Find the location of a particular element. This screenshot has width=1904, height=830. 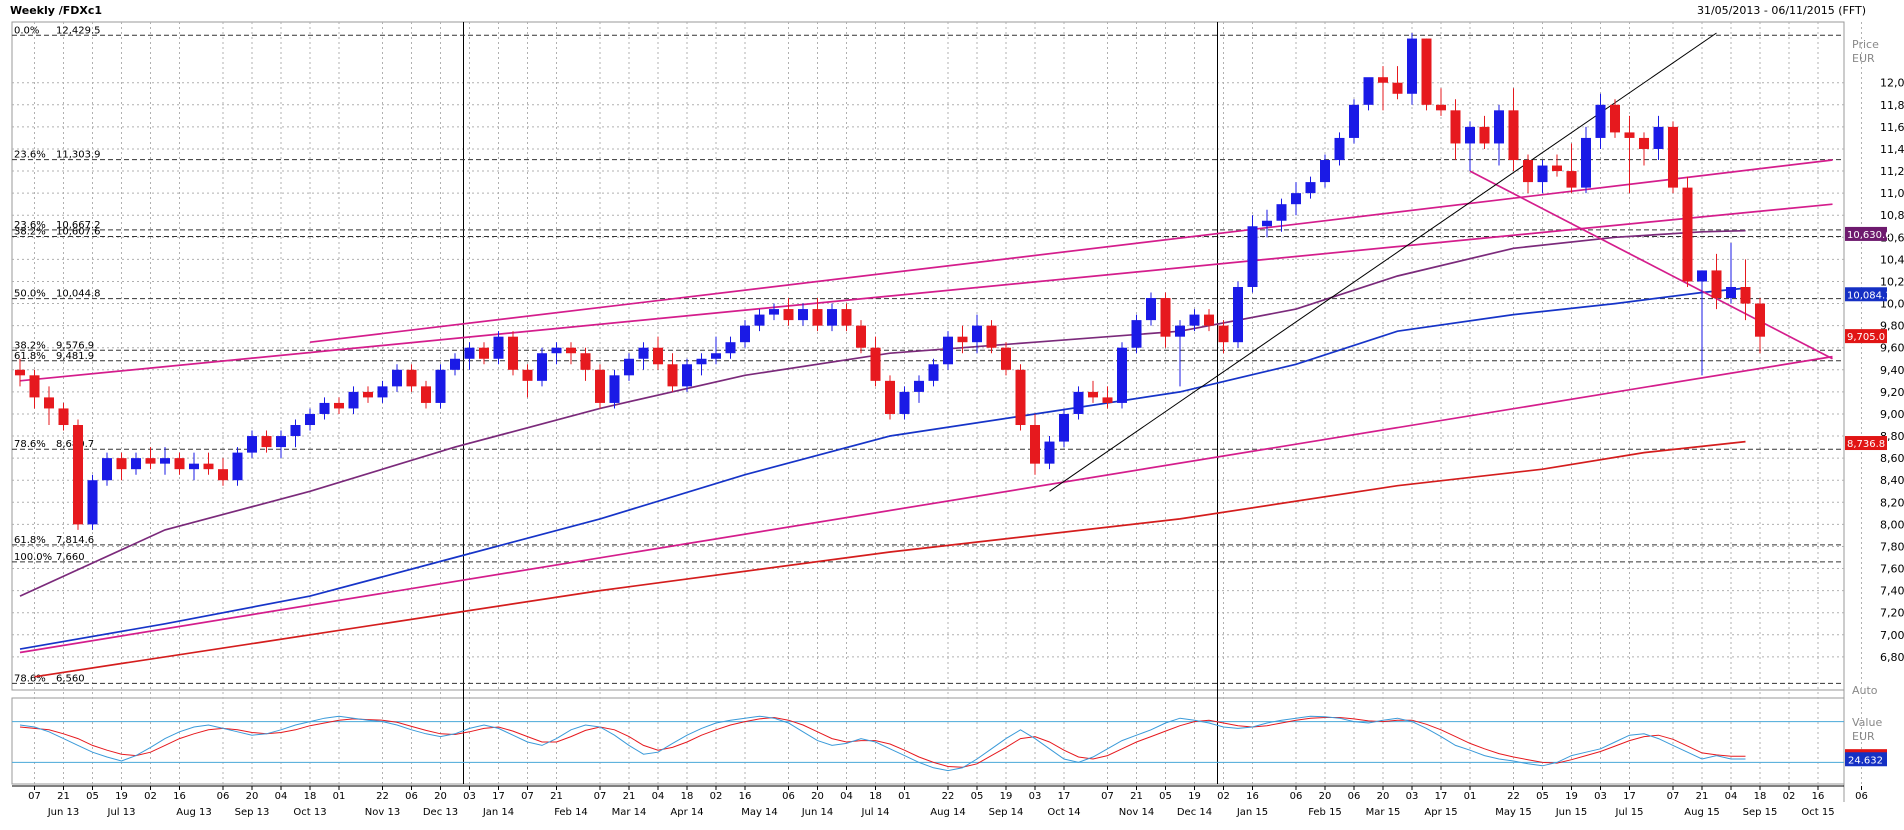

price-tick-label: 10,400 is located at coordinates (1892, 259).